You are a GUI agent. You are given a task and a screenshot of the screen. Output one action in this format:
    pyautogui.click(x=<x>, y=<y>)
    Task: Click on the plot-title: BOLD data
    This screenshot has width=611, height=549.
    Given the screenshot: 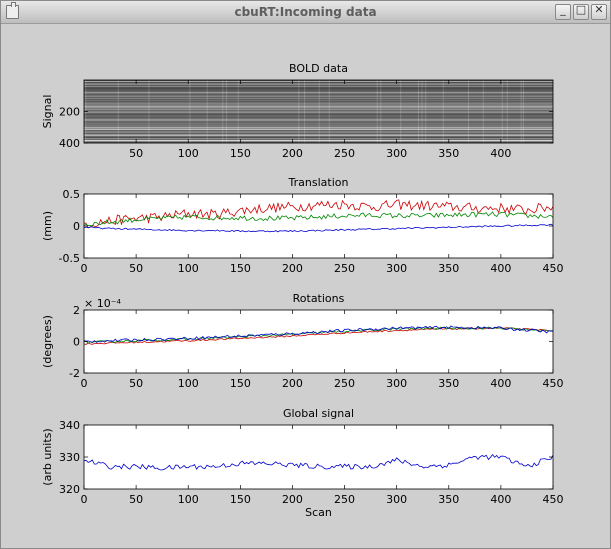 What is the action you would take?
    pyautogui.click(x=318, y=68)
    